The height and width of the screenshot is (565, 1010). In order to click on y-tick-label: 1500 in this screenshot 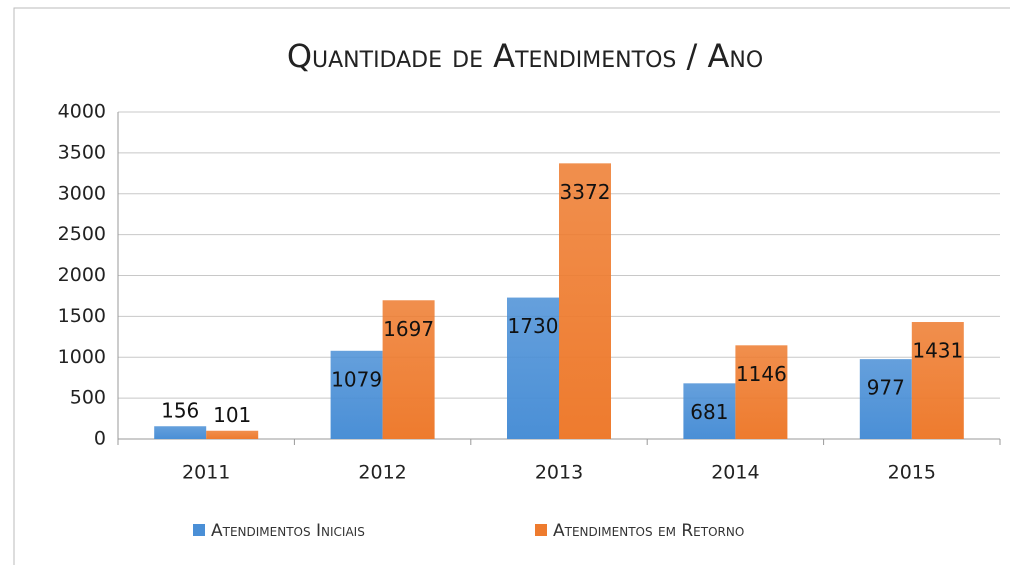, I will do `click(82, 316)`.